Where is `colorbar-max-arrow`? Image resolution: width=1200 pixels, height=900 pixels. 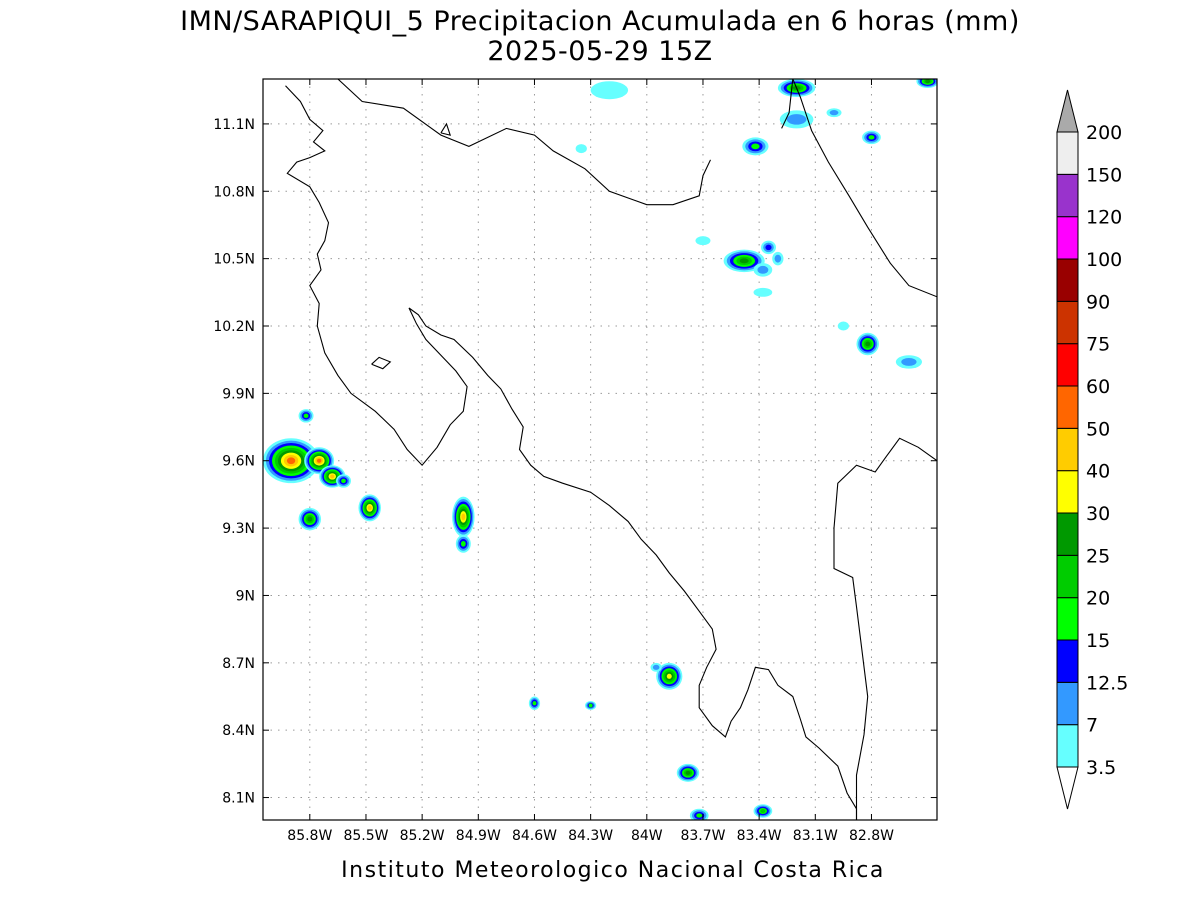
colorbar-max-arrow is located at coordinates (1067, 111).